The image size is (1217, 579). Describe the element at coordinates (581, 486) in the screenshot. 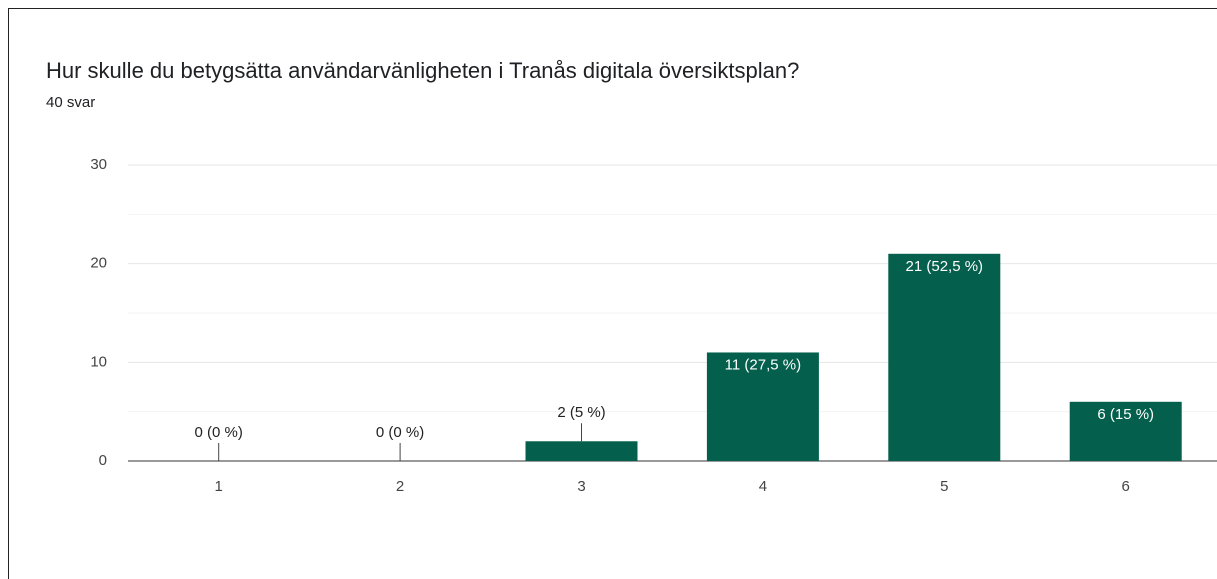

I see `x-tick-label: 3` at that location.